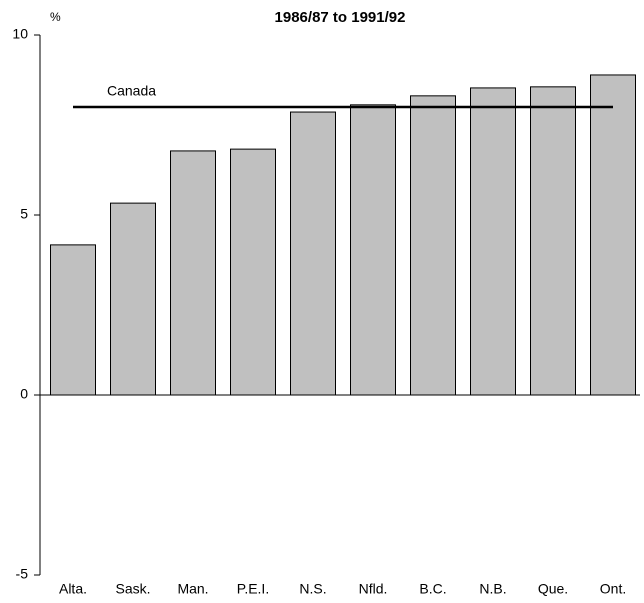  What do you see at coordinates (20, 34) in the screenshot?
I see `y-tick-label: 10` at bounding box center [20, 34].